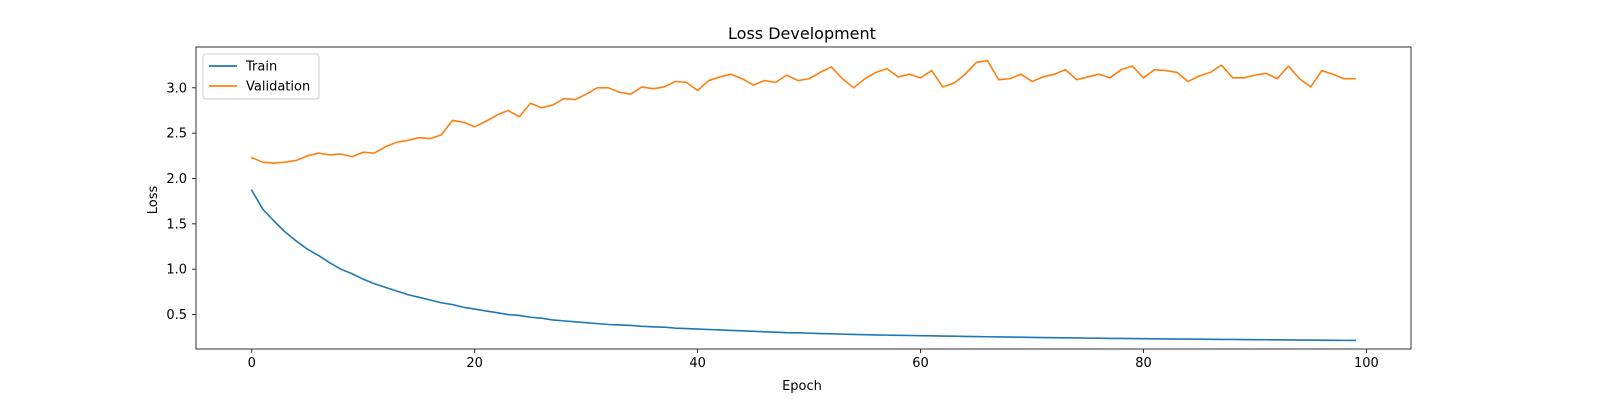 This screenshot has width=1600, height=404. Describe the element at coordinates (176, 179) in the screenshot. I see `y-tick-label: 2.0` at that location.